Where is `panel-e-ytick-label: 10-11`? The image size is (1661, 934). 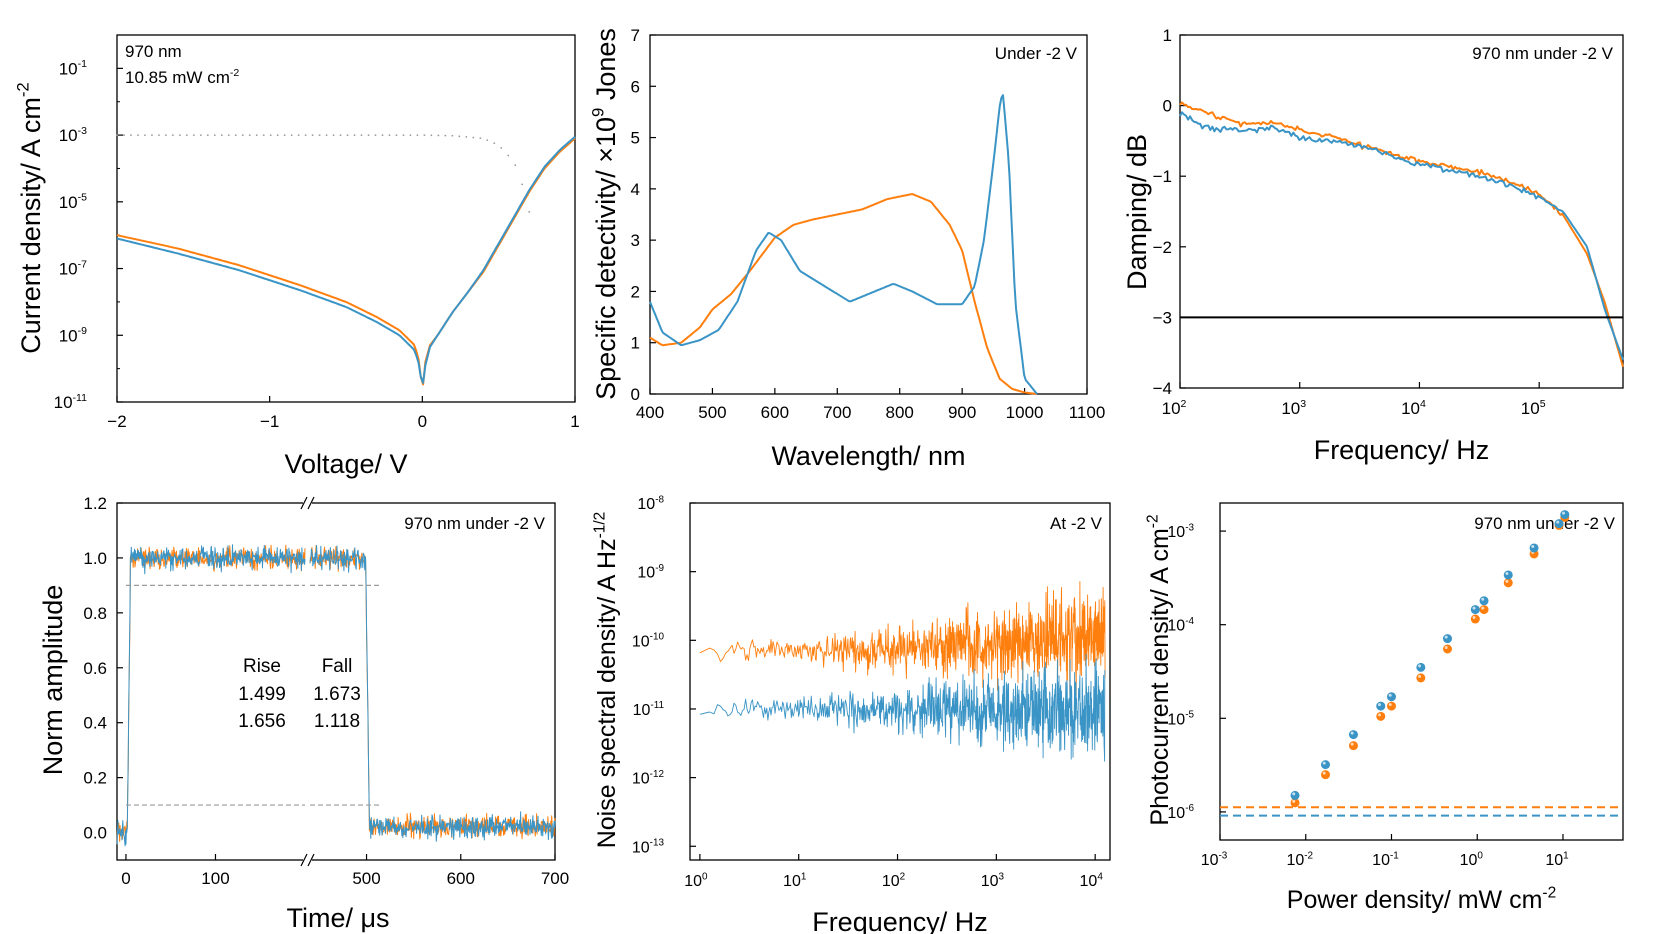
panel-e-ytick-label: 10-11 is located at coordinates (649, 709).